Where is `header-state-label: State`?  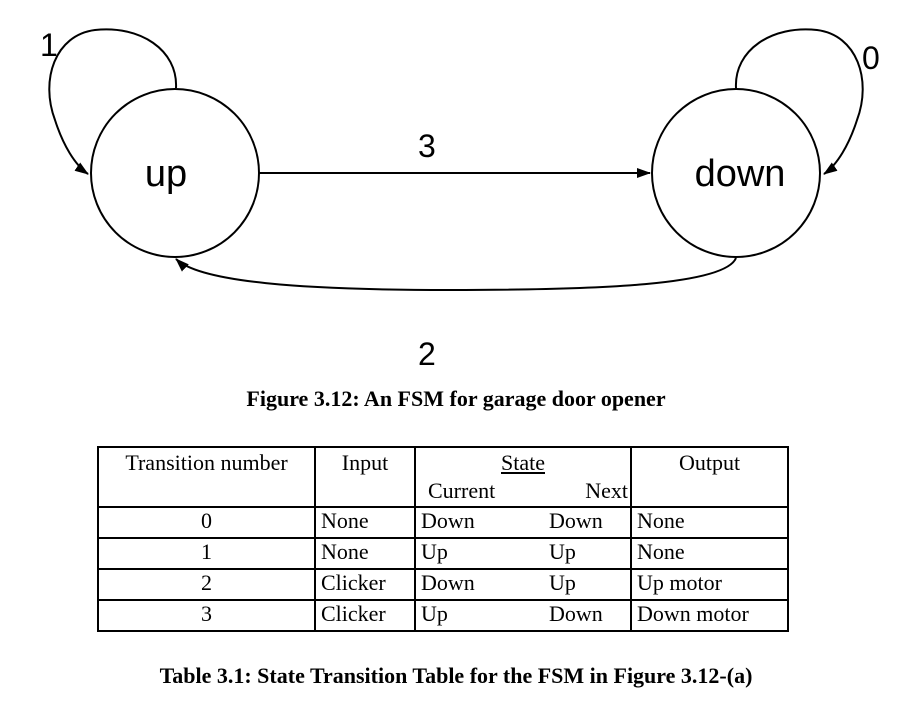
header-state-label: State is located at coordinates (523, 462).